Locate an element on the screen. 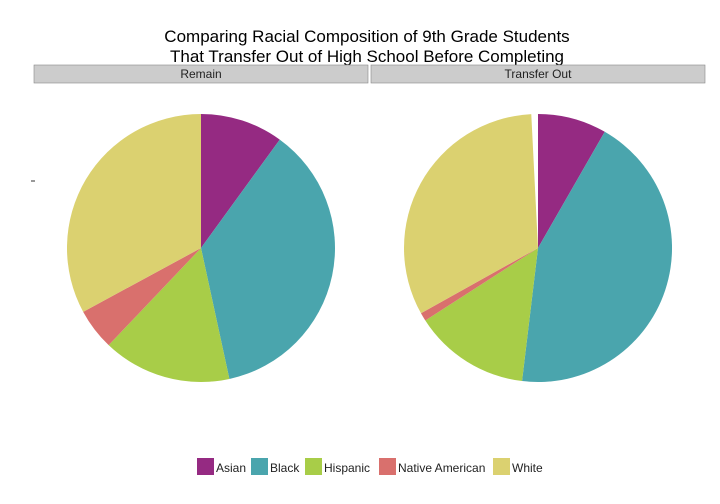  facet-strip-label-remain: Remain is located at coordinates (200, 74).